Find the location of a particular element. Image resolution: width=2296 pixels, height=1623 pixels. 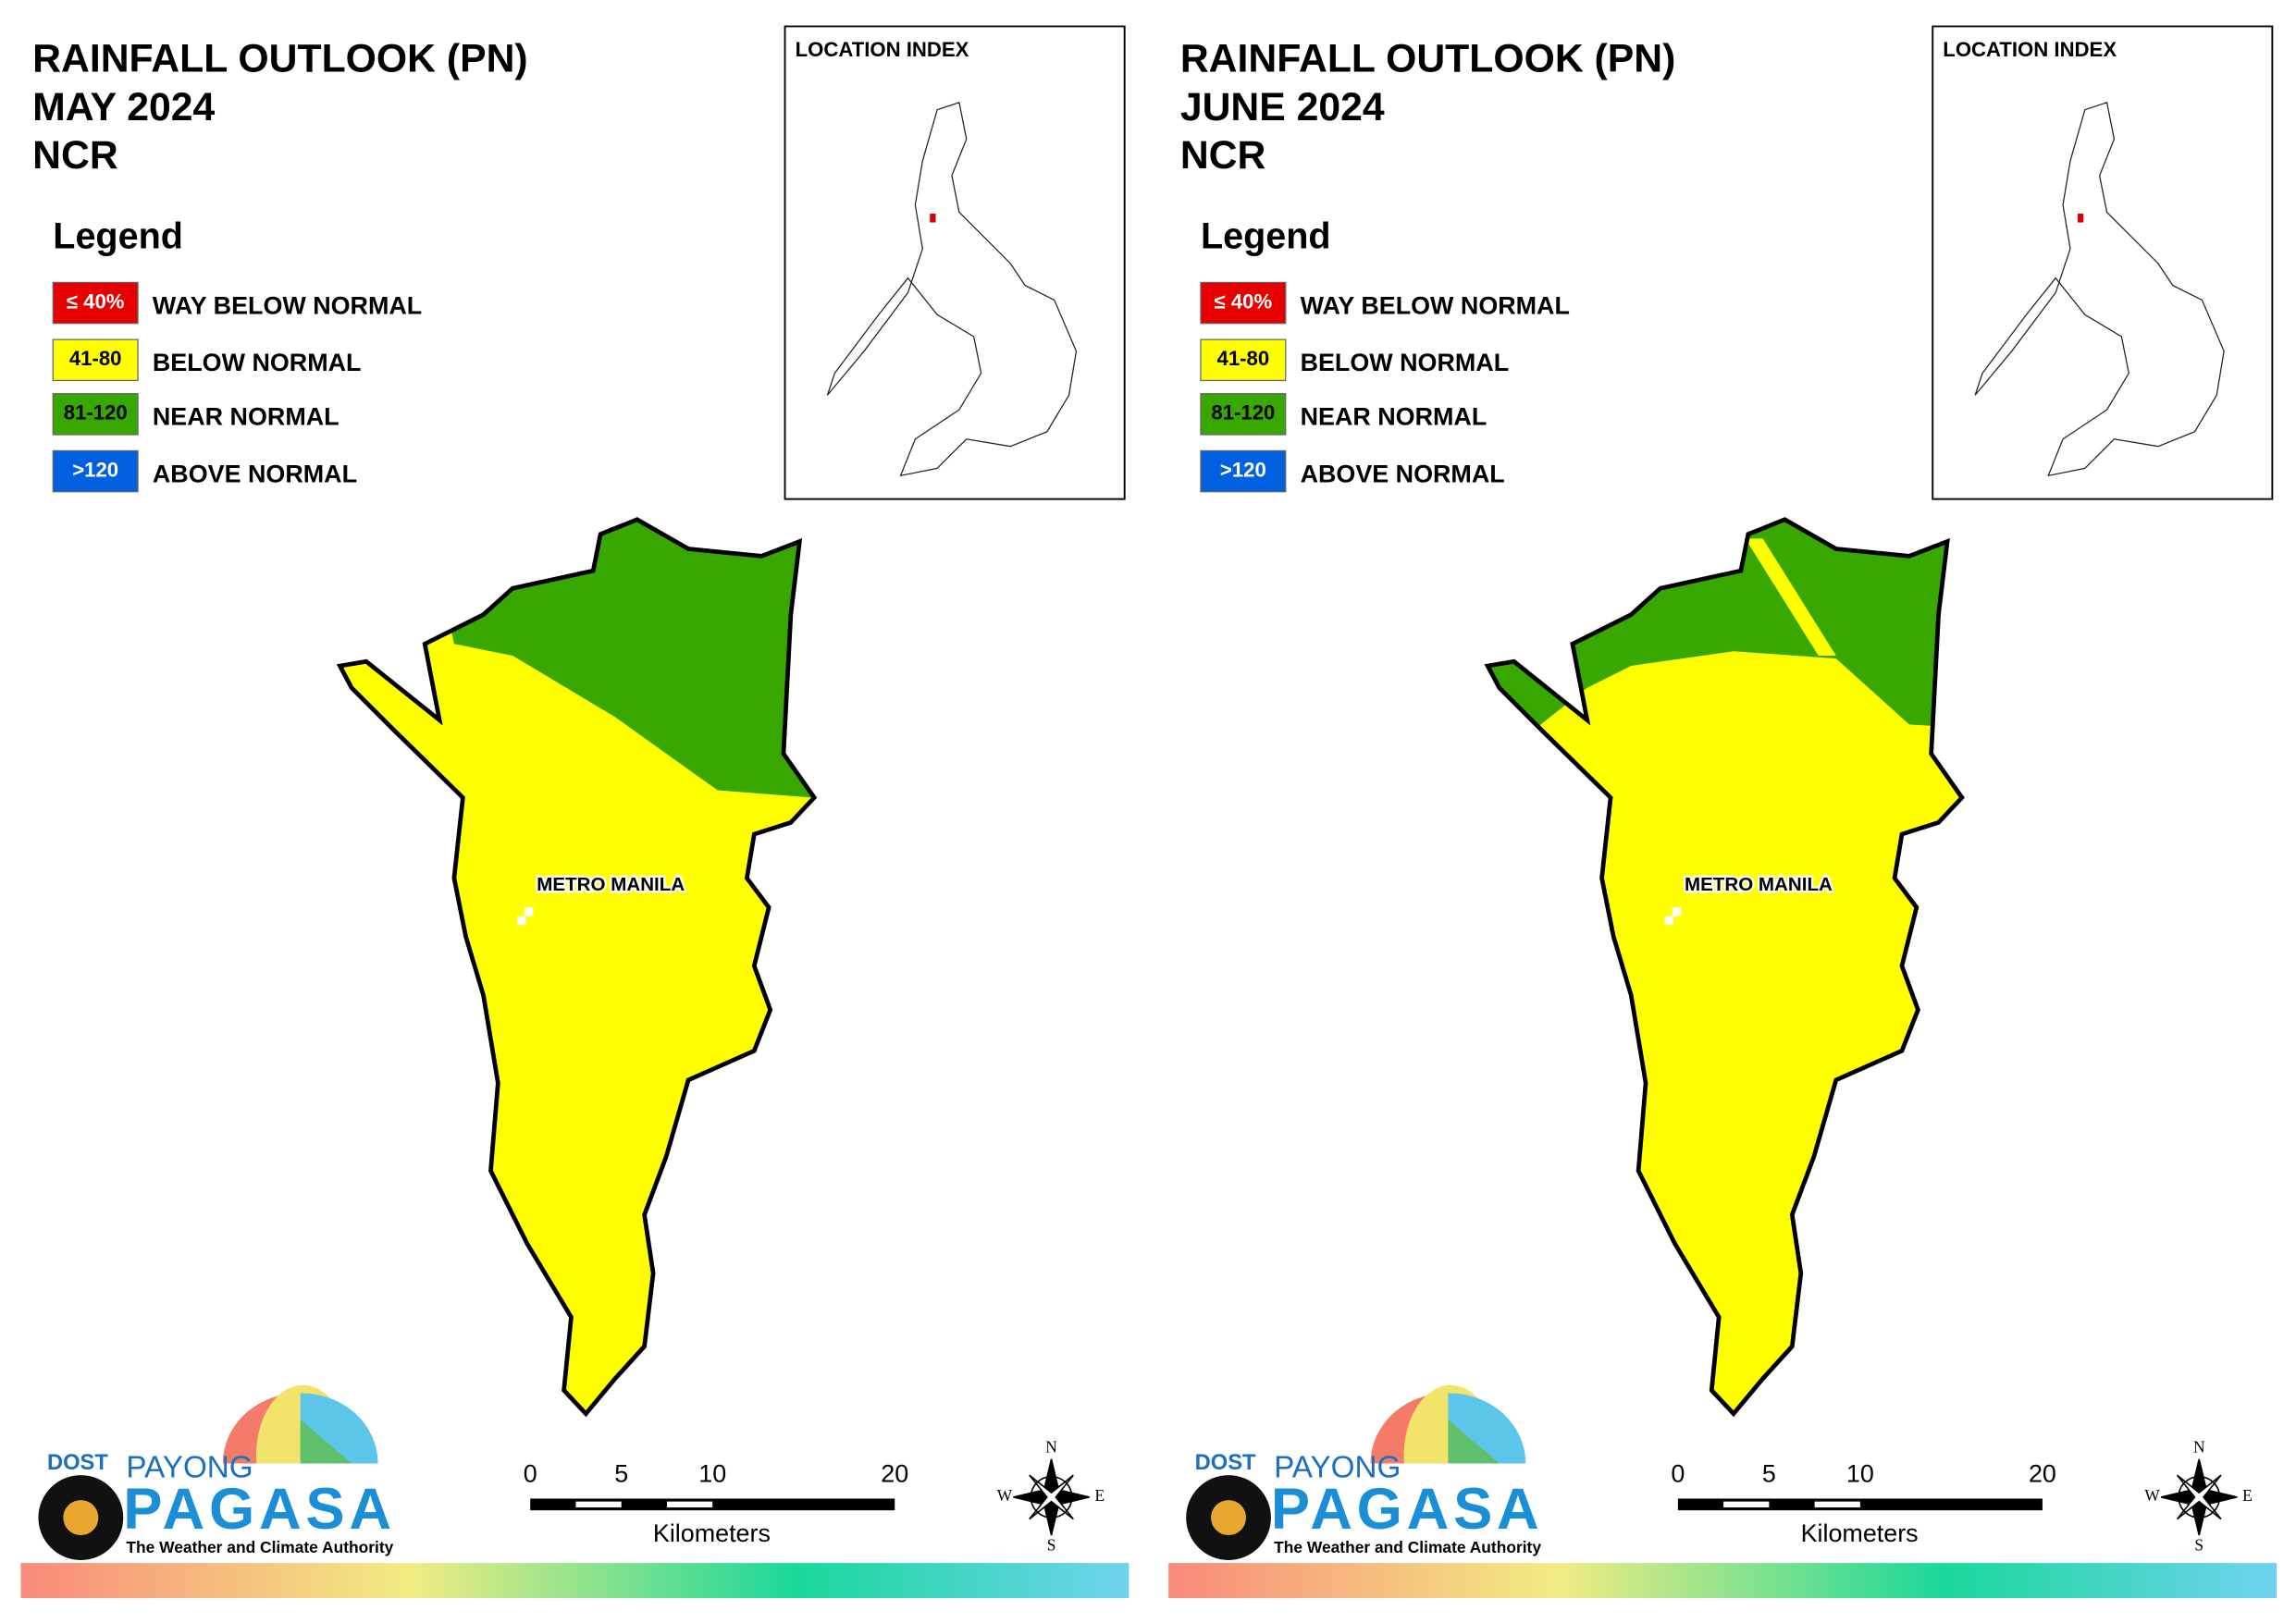

umbrella-green is located at coordinates (1474, 1442).